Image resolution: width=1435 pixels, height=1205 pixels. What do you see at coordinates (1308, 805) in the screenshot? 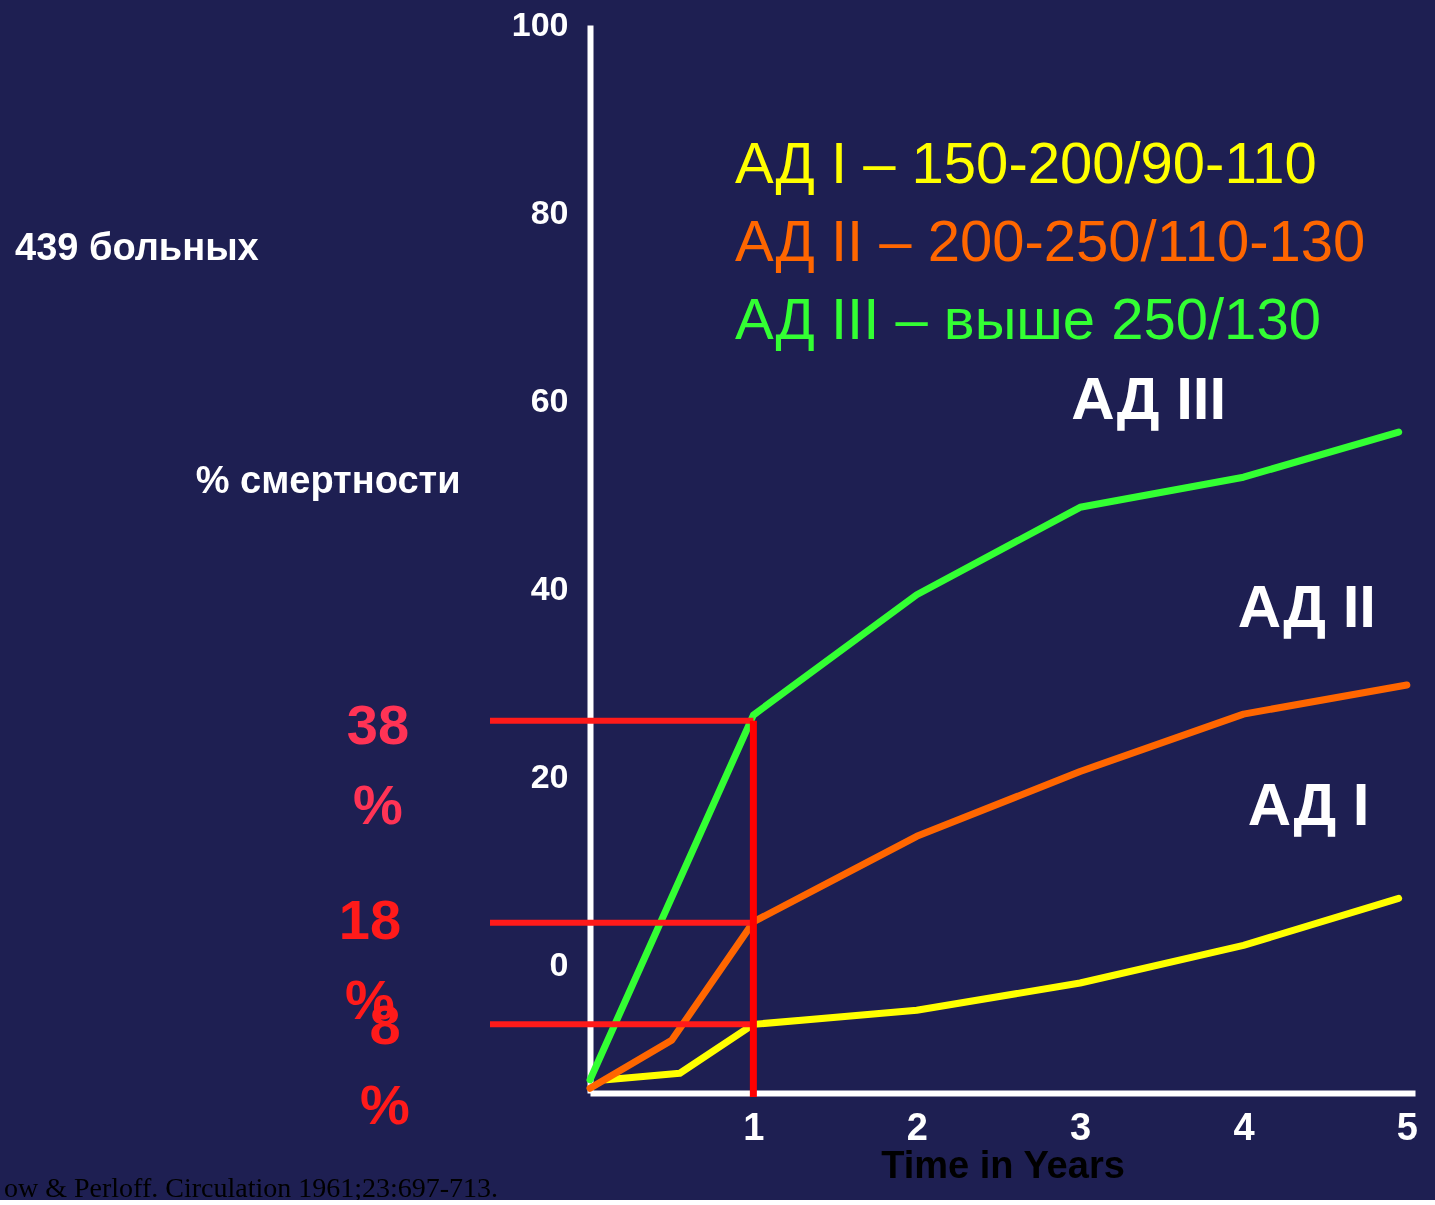
I see `series-label: АД I` at bounding box center [1308, 805].